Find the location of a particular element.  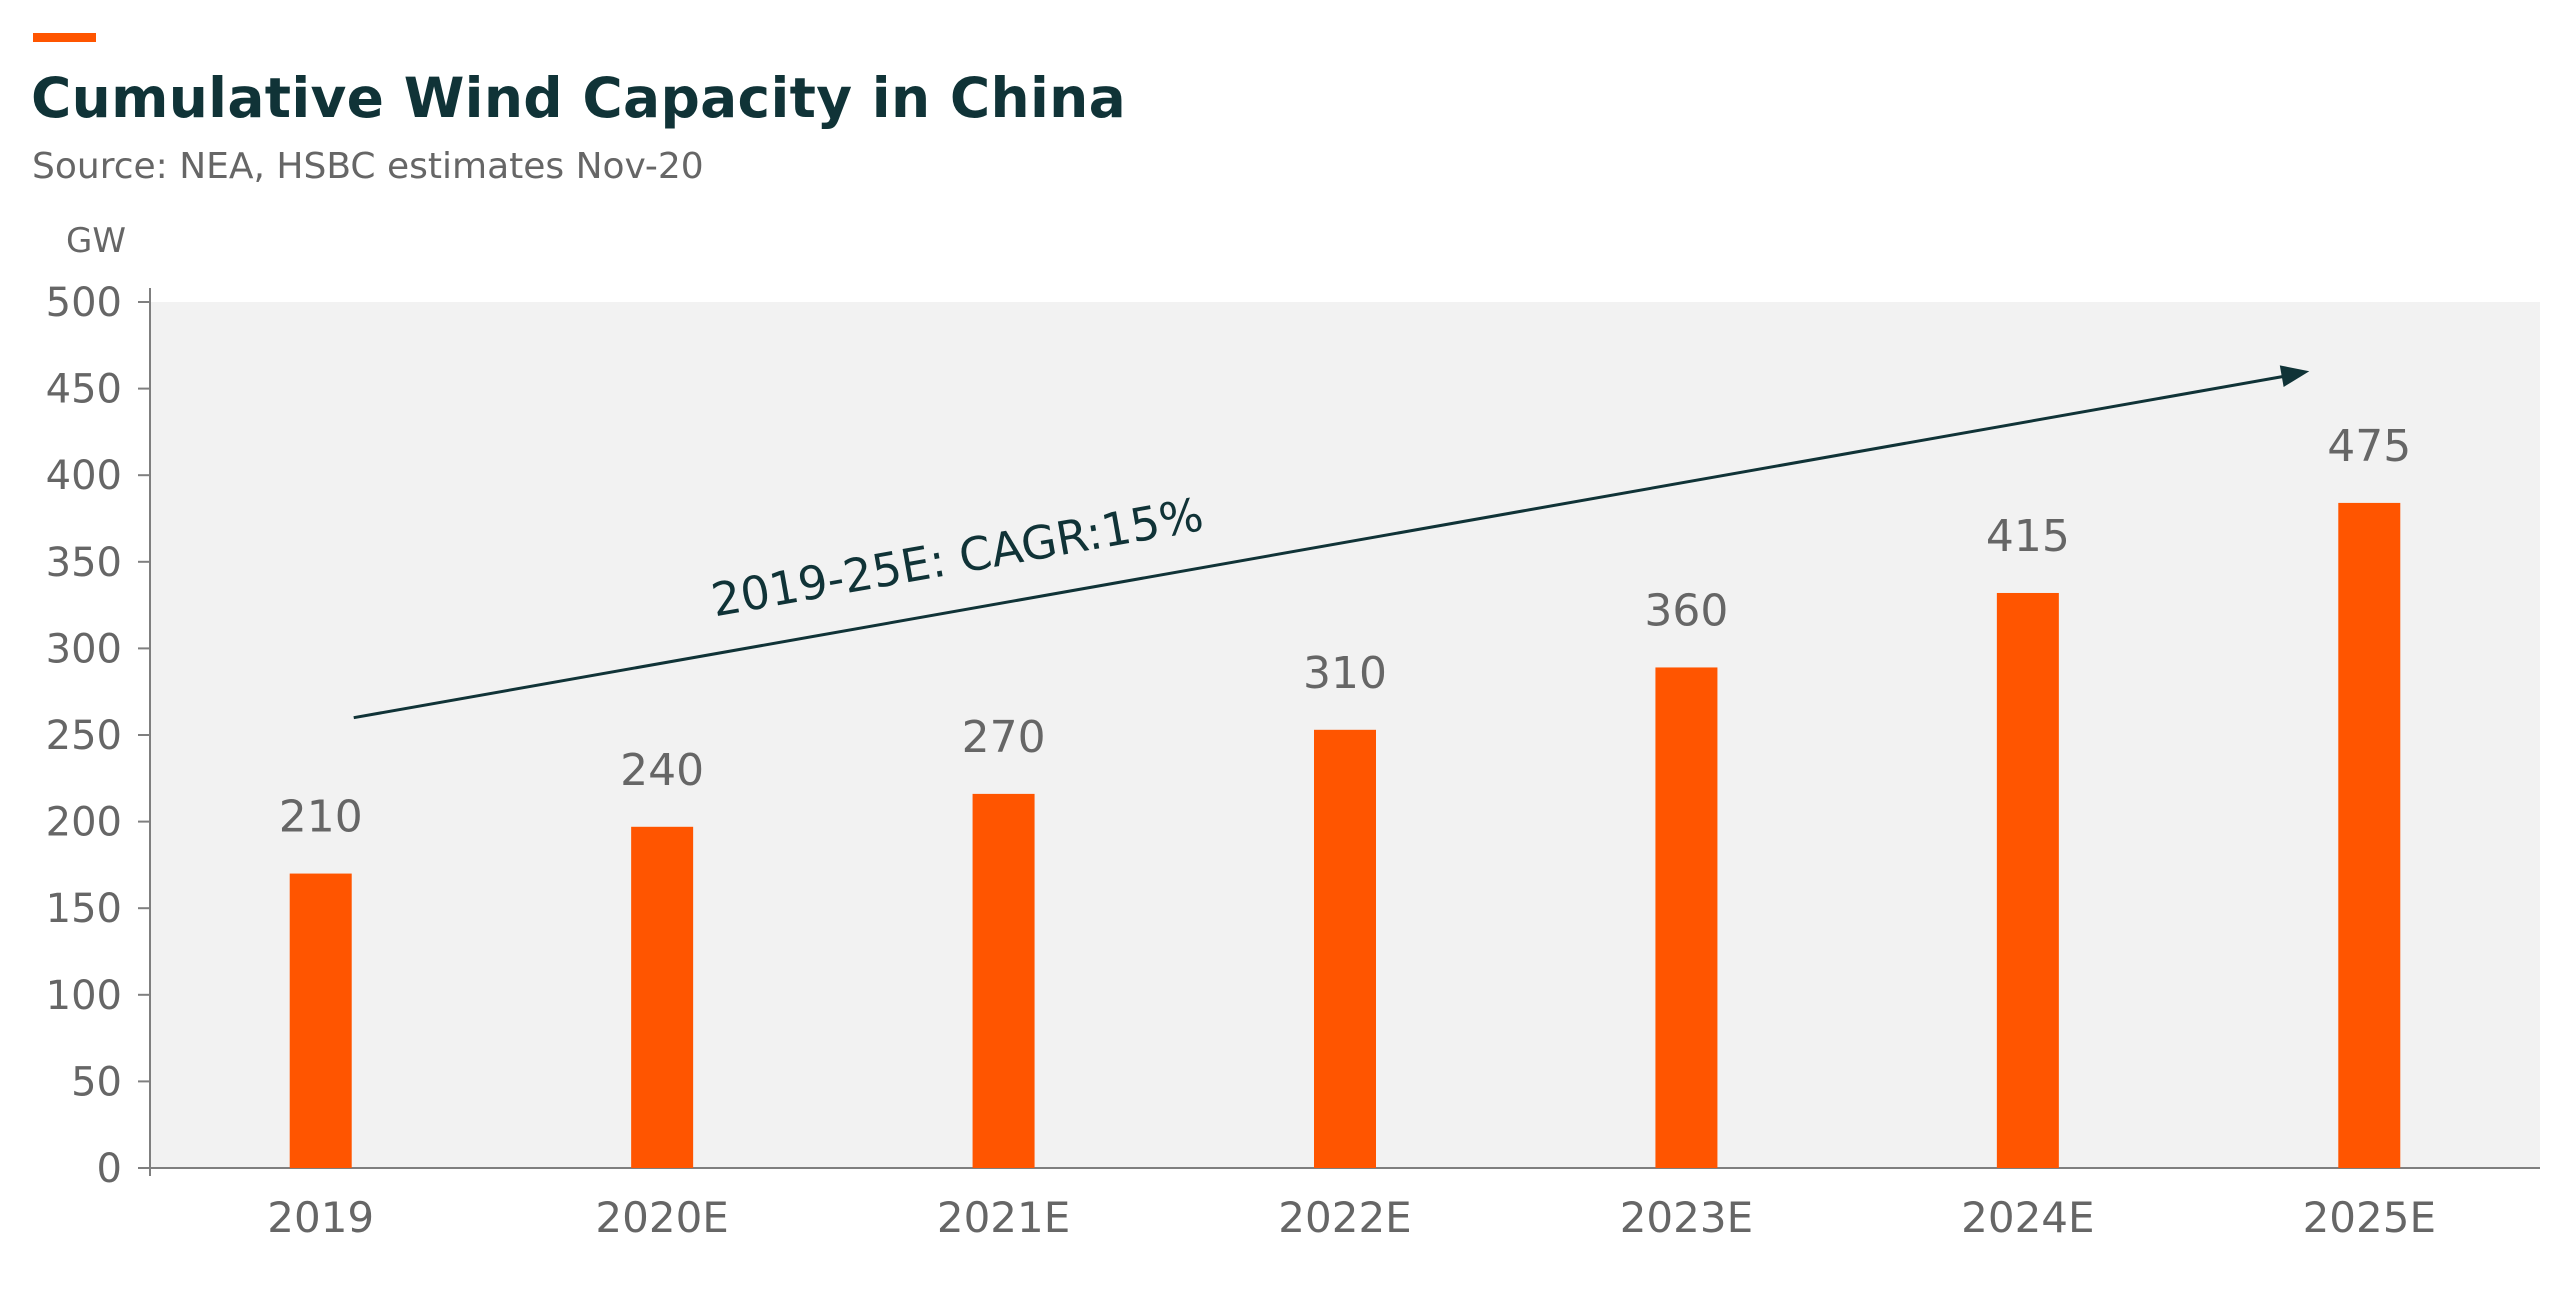

bar-2021e is located at coordinates (1003, 980).